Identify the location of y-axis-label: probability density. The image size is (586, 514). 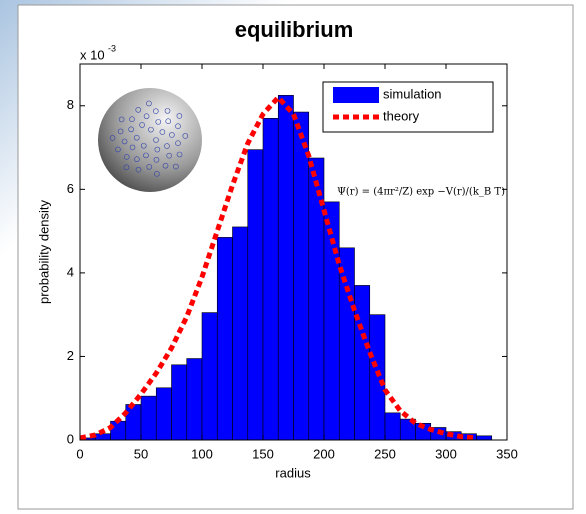
(43, 251).